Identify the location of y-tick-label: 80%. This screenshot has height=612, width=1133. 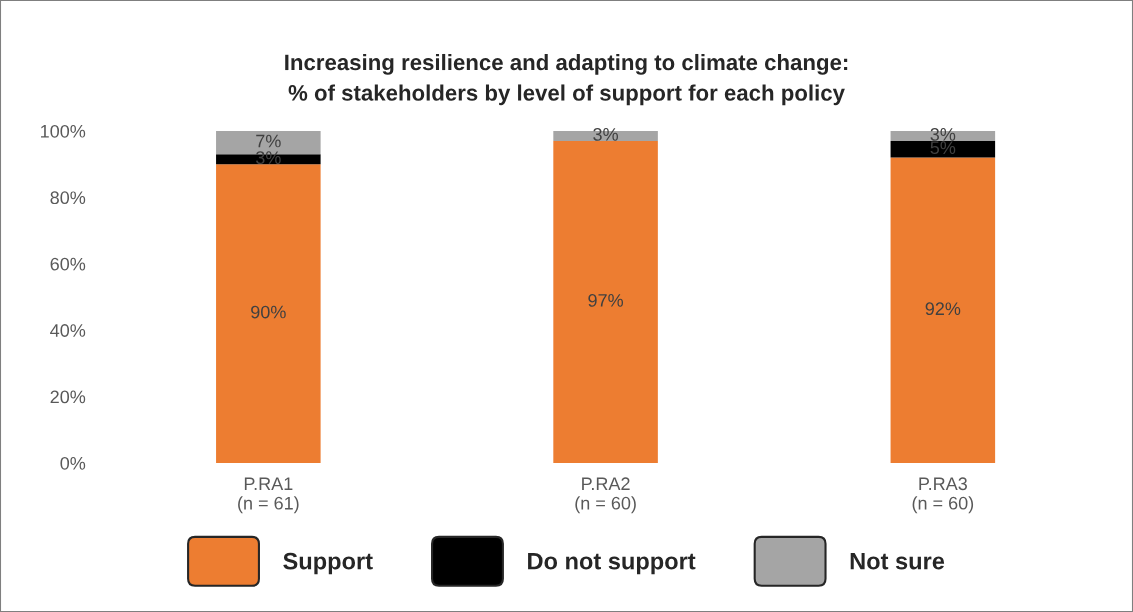
(68, 198).